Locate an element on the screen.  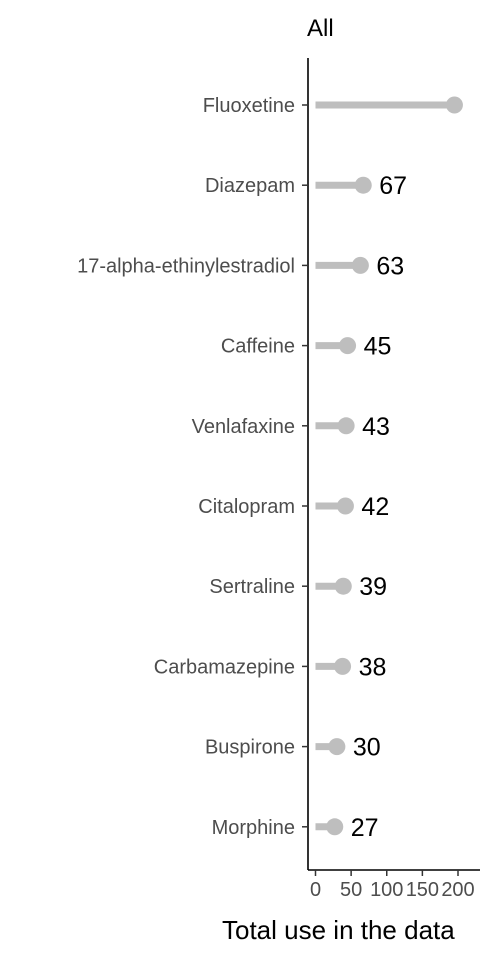
data-label: 63 is located at coordinates (390, 266).